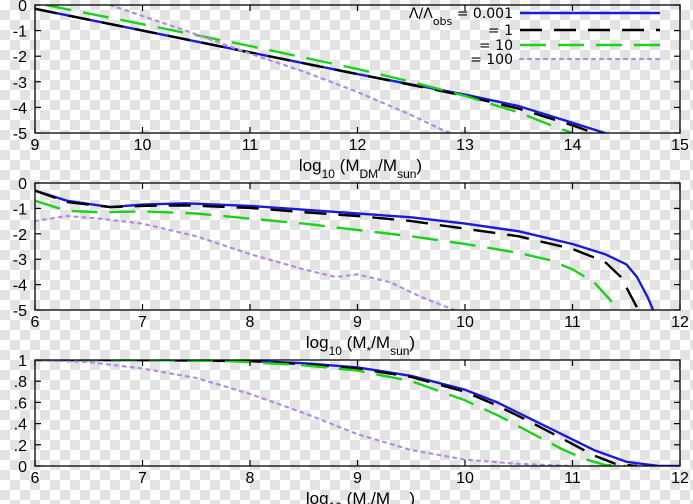  I want to click on x-tick-label: 15, so click(680, 145).